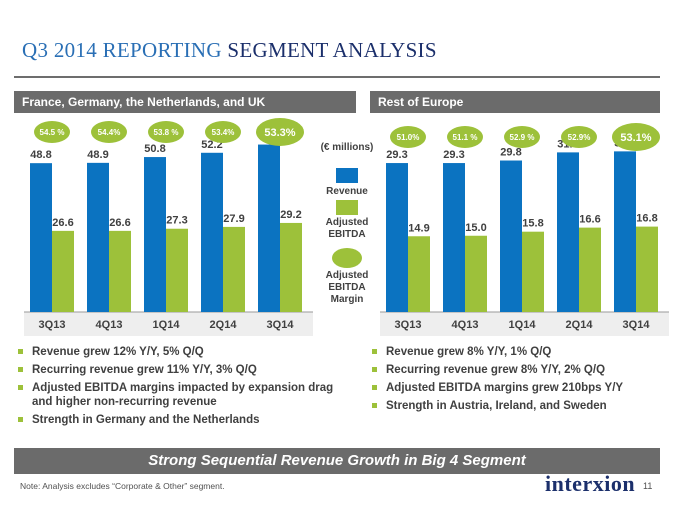 The image size is (680, 510). What do you see at coordinates (347, 147) in the screenshot?
I see `legend-unit: (€ millions)` at bounding box center [347, 147].